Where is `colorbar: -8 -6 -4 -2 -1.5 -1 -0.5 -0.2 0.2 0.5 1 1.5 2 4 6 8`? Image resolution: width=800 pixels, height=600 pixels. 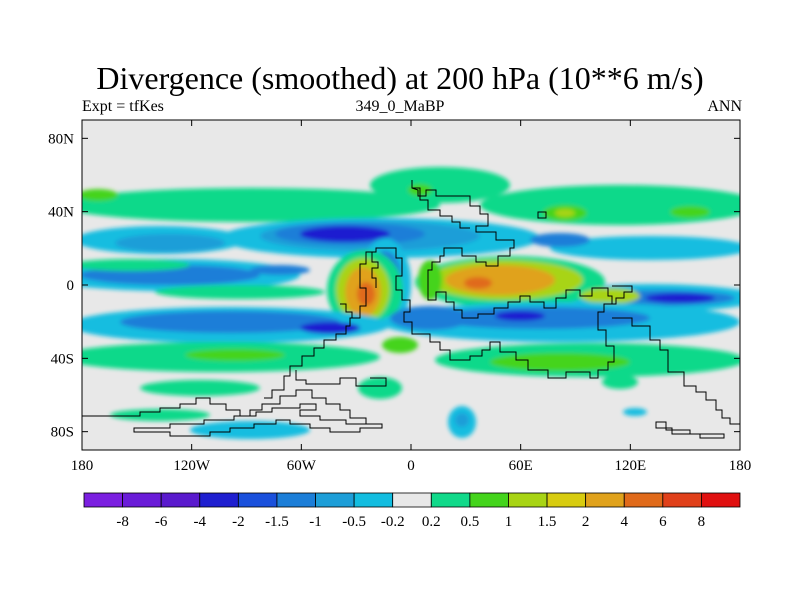 colorbar: -8 -6 -4 -2 -1.5 -1 -0.5 -0.2 0.2 0.5 1 1.5 2 4 6 8 is located at coordinates (412, 511).